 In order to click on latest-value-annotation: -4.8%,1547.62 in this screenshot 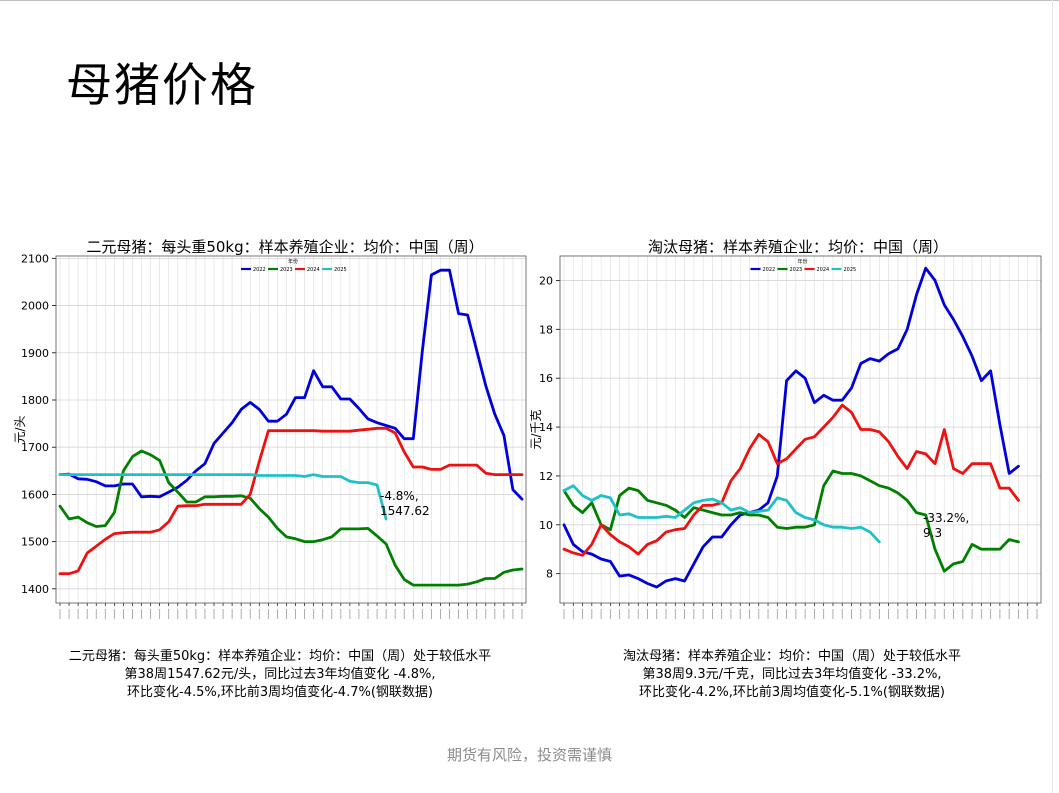, I will do `click(405, 503)`.